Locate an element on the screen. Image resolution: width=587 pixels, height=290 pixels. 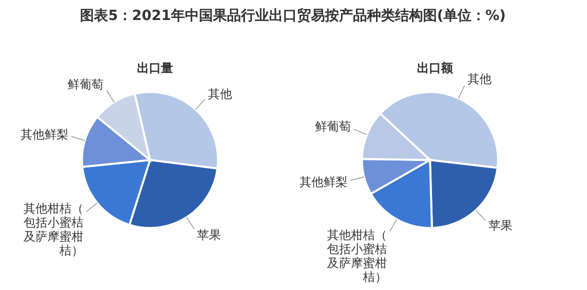
text: 图表5：2021年中国果品行业出口贸易按产品种类结构图(单位：%) is located at coordinates (293, 15).